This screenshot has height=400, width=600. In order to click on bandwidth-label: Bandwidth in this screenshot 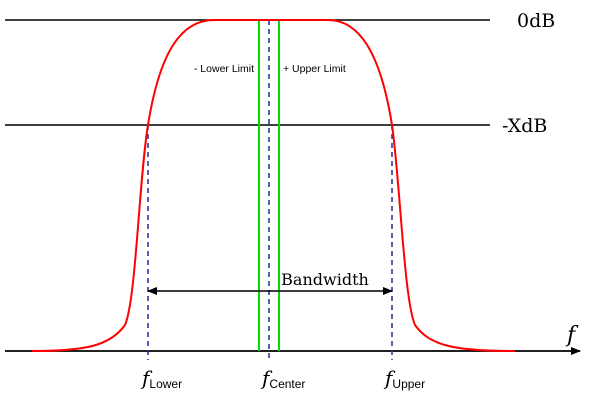, I will do `click(325, 279)`.